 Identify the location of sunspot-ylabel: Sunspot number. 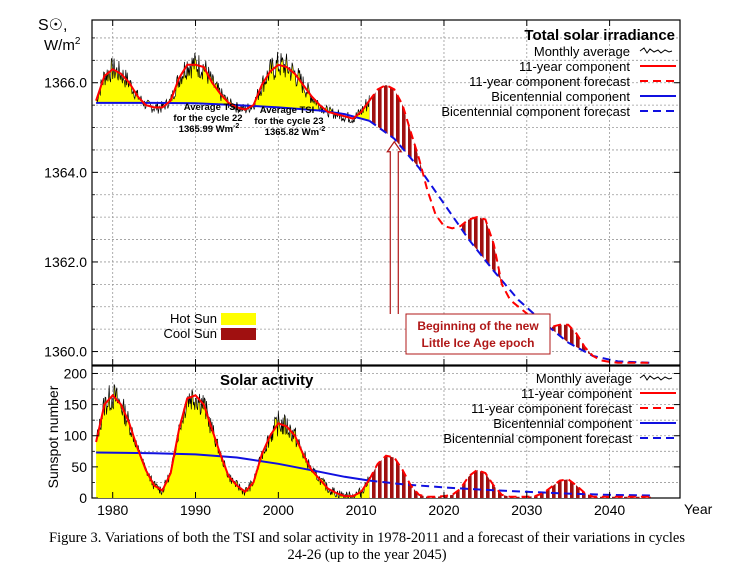
(53, 436).